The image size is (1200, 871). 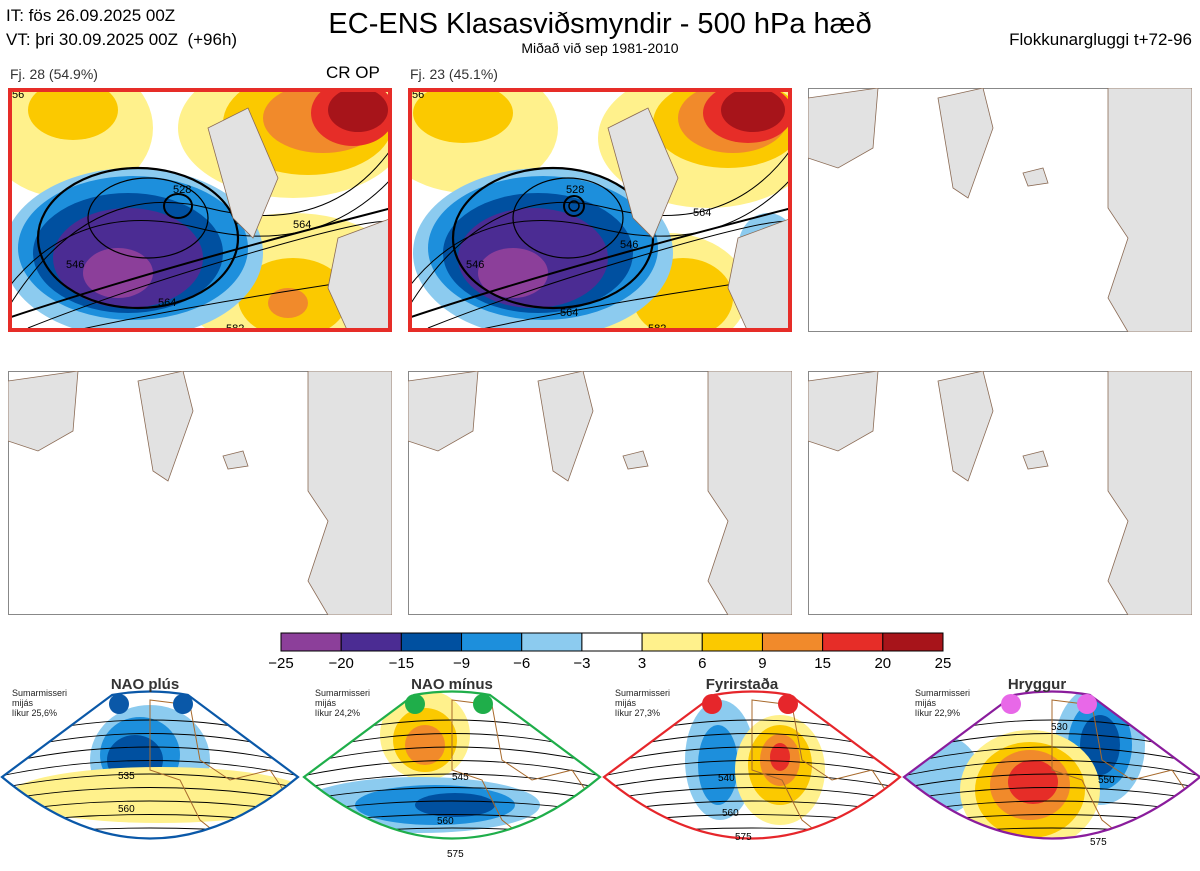 I want to click on regime-map-2: 545 560 575, so click(x=452, y=775).